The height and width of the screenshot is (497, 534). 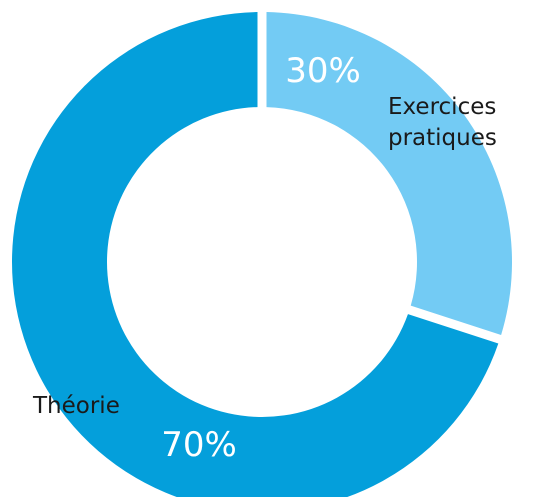 What do you see at coordinates (323, 71) in the screenshot?
I see `slice-value-label-exercices: 30%` at bounding box center [323, 71].